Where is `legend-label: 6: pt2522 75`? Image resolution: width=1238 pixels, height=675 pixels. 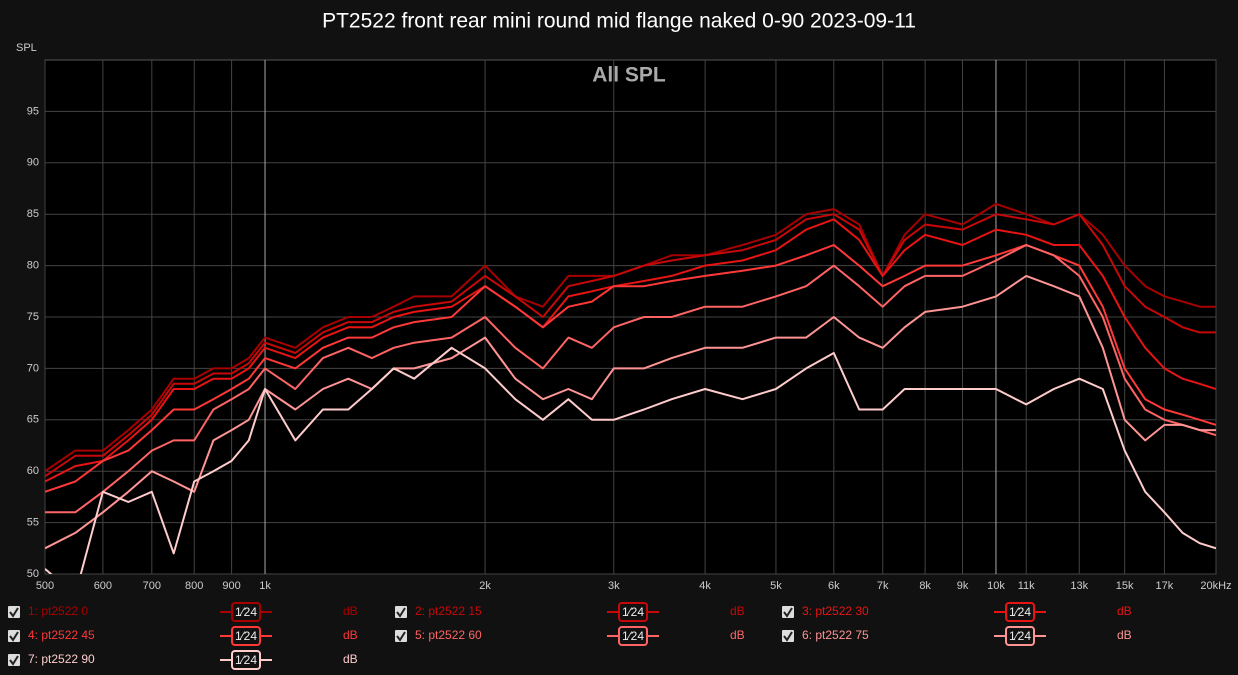
legend-label: 6: pt2522 75 is located at coordinates (835, 635).